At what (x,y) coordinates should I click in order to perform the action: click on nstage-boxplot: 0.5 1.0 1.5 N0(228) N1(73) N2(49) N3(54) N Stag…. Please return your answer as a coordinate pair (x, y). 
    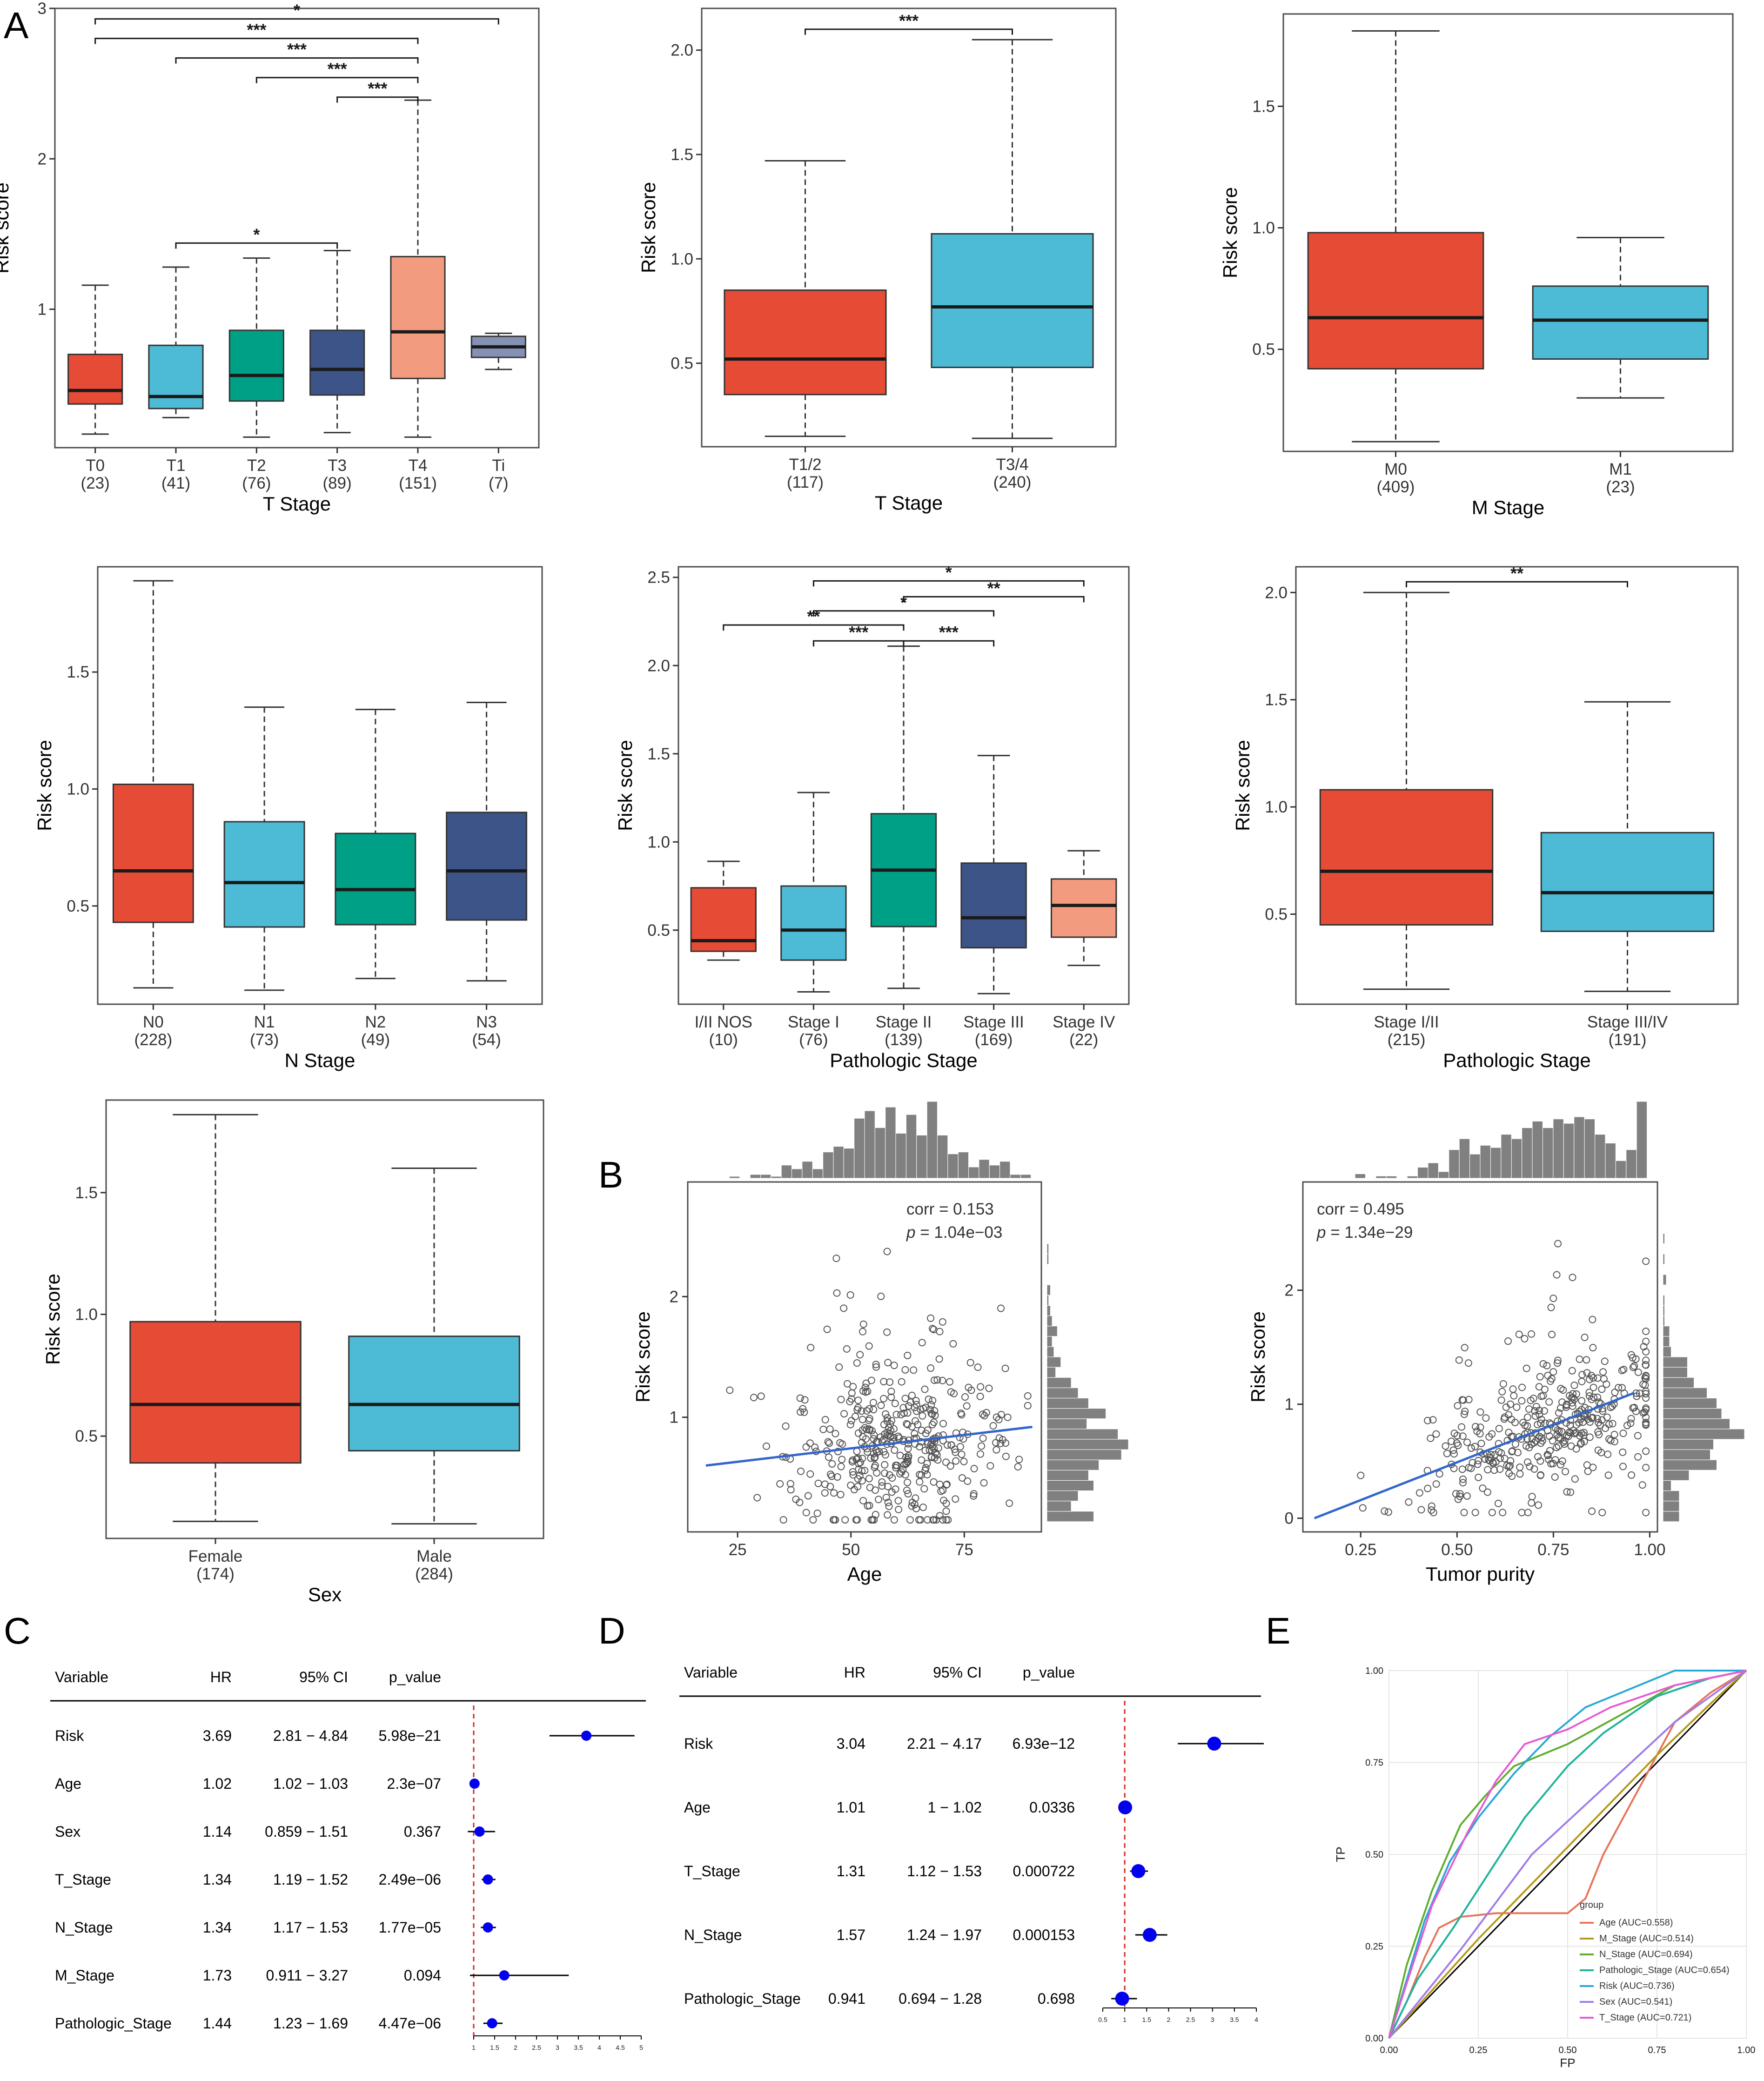
    Looking at the image, I should click on (288, 818).